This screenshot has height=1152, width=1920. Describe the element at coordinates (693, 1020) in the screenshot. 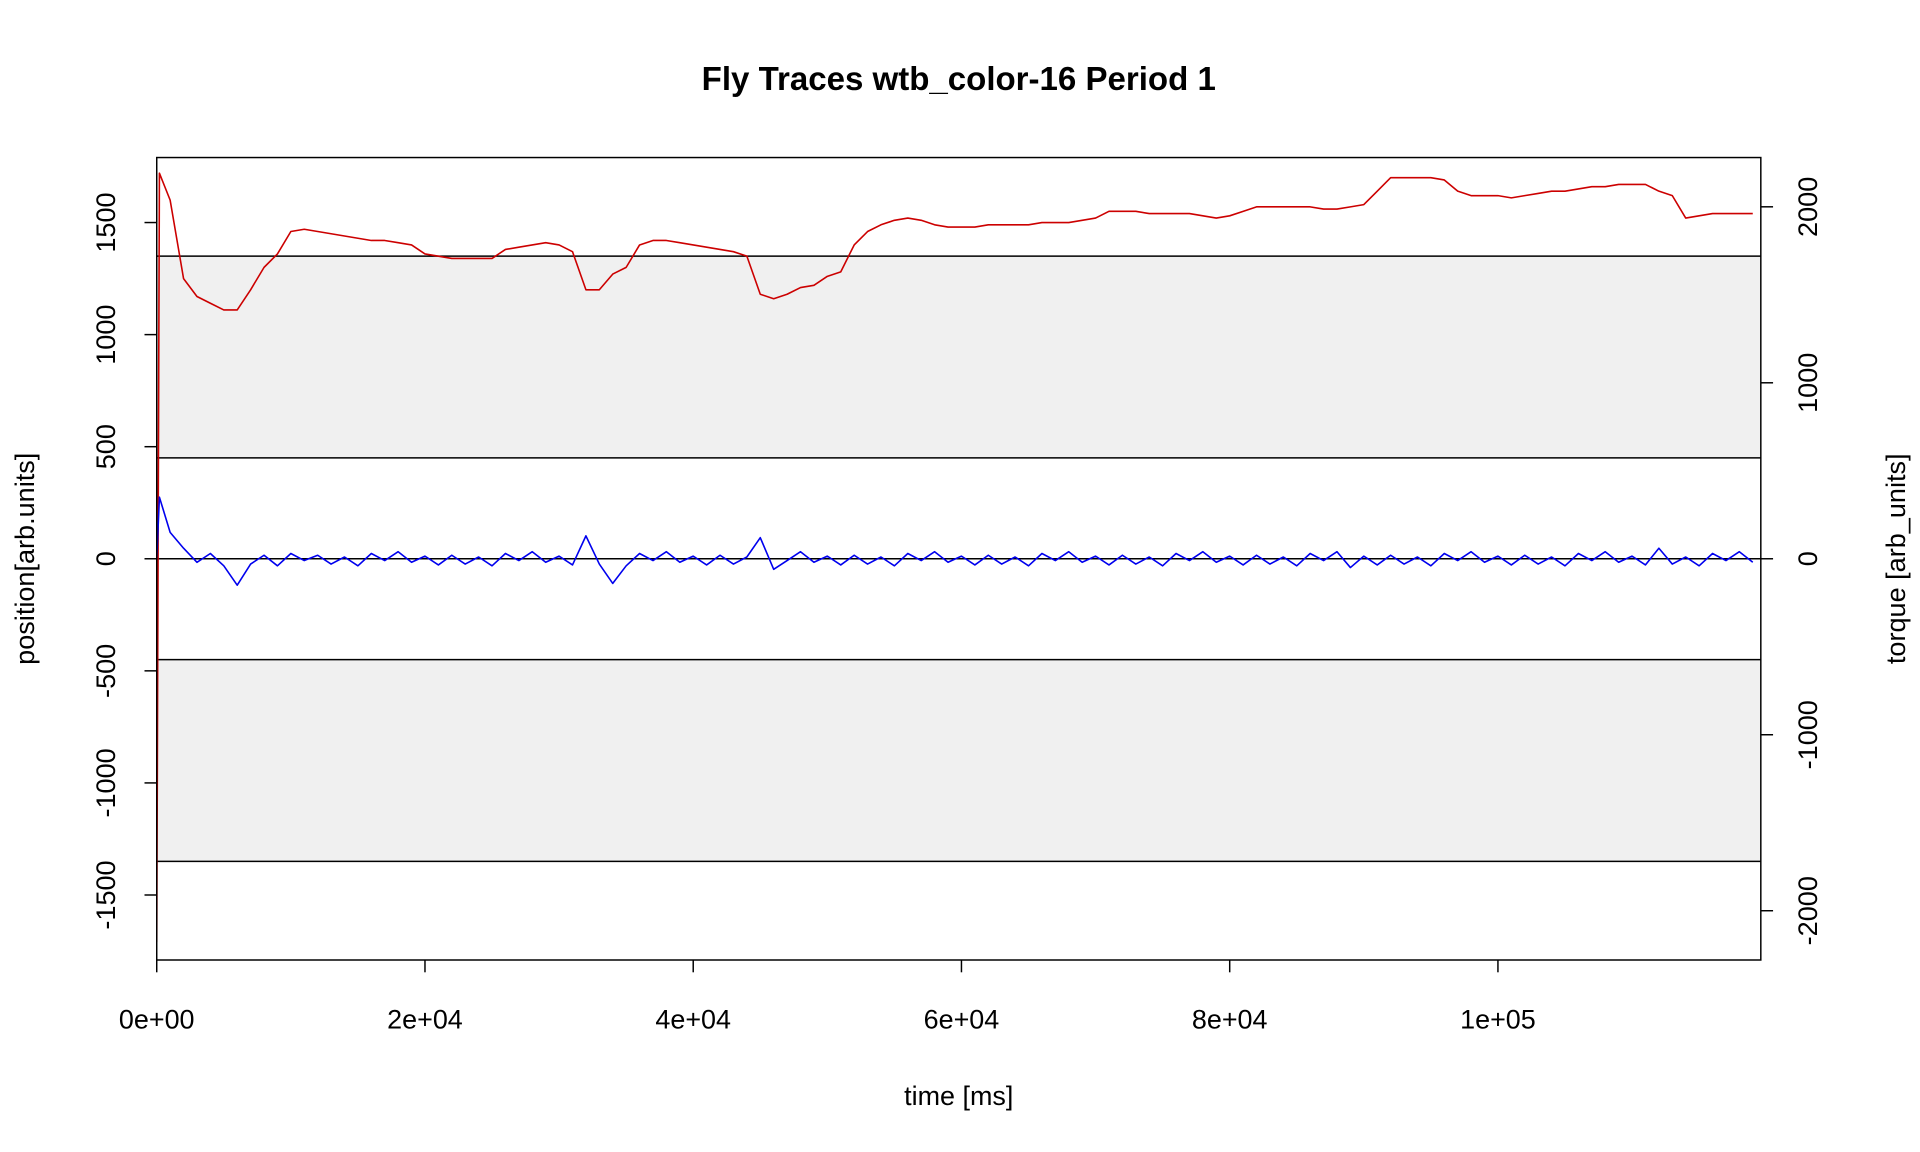

I see `x-tick-label: 4e+04` at that location.